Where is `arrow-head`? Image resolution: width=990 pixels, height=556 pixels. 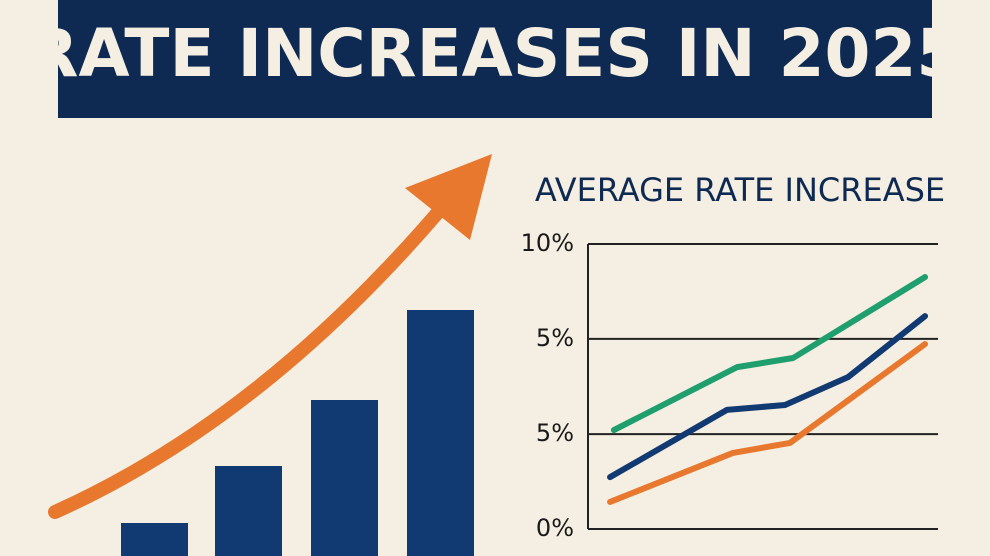 arrow-head is located at coordinates (448, 197).